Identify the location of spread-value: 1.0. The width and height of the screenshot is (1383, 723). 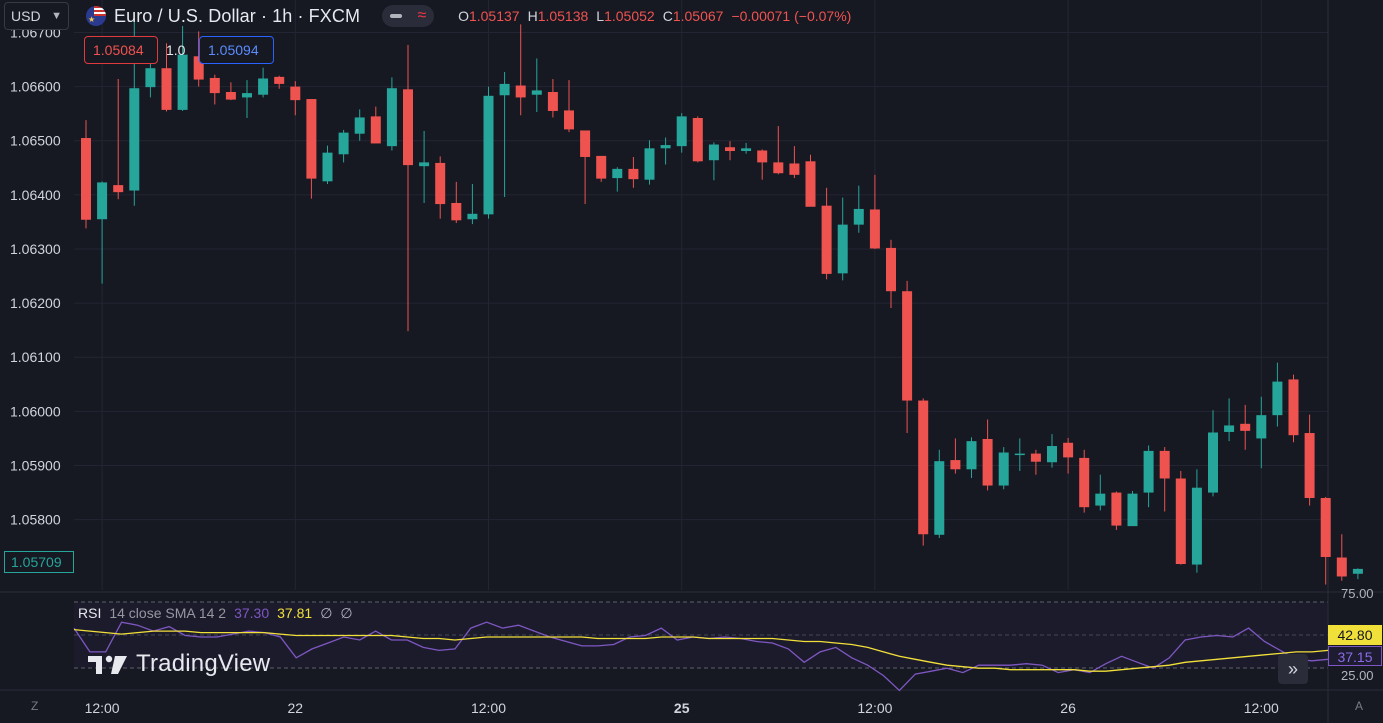
(176, 50).